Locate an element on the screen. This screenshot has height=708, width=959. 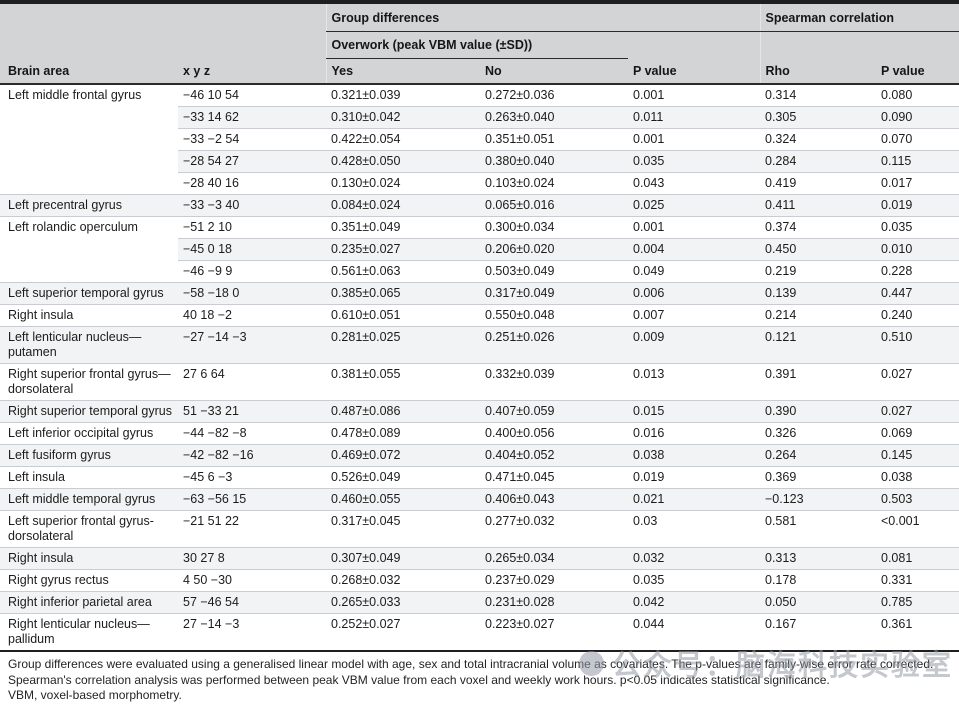
xyz-cell: −33 14 62 is located at coordinates (252, 117).